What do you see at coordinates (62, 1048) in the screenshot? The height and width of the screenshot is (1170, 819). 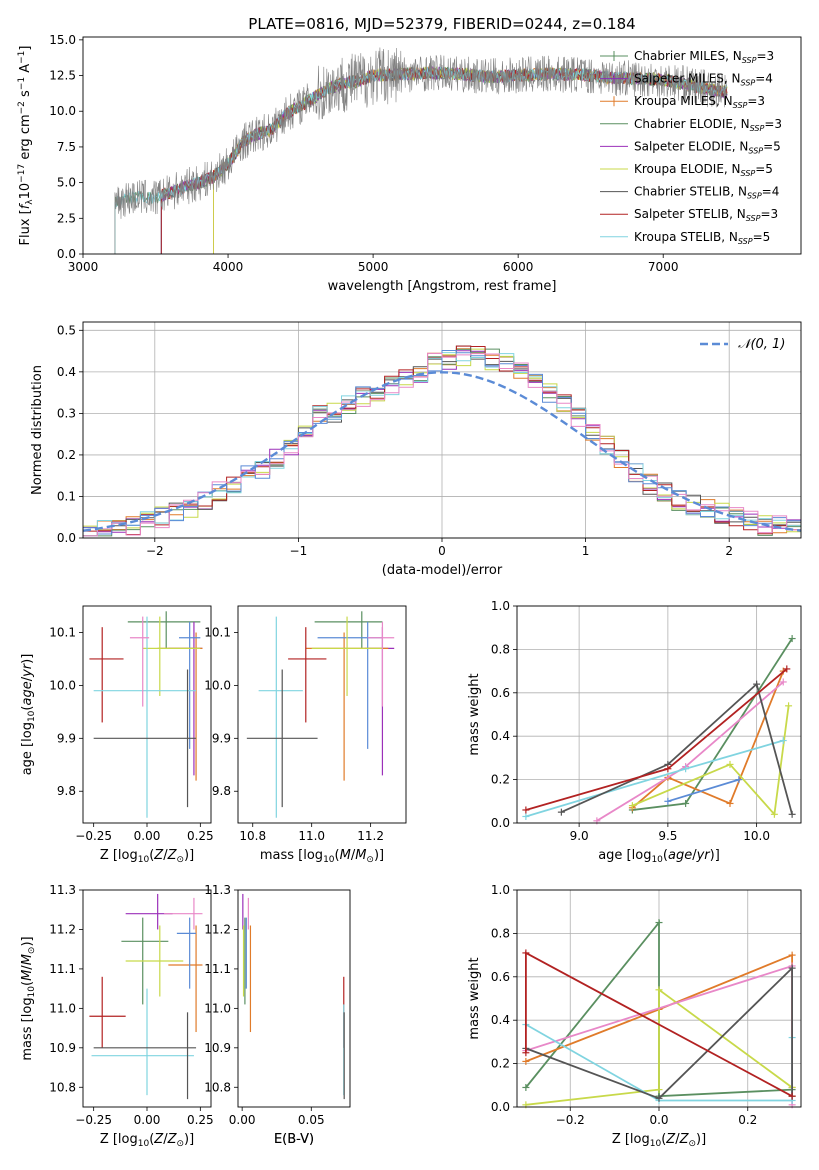 I see `y-tick-label: 10.9` at bounding box center [62, 1048].